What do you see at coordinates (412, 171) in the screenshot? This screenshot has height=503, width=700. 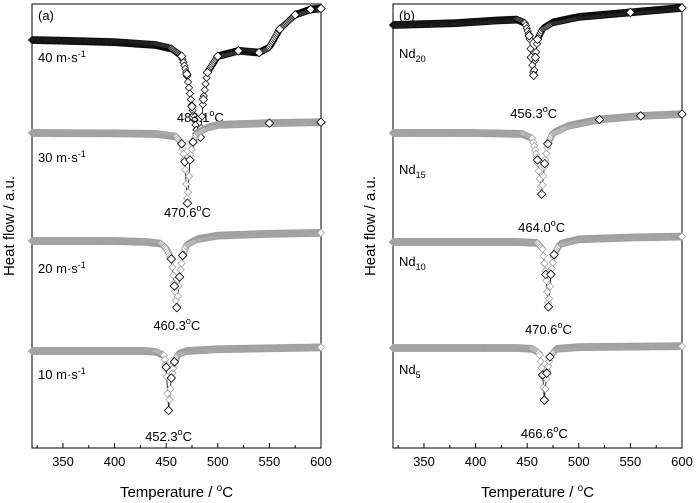 I see `series-label: Nd15` at bounding box center [412, 171].